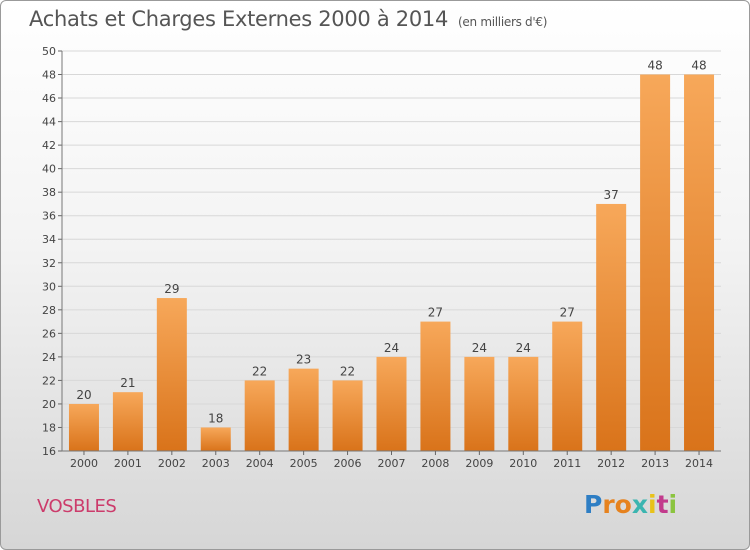 The height and width of the screenshot is (550, 750). What do you see at coordinates (49, 357) in the screenshot?
I see `y-tick-label: 24` at bounding box center [49, 357].